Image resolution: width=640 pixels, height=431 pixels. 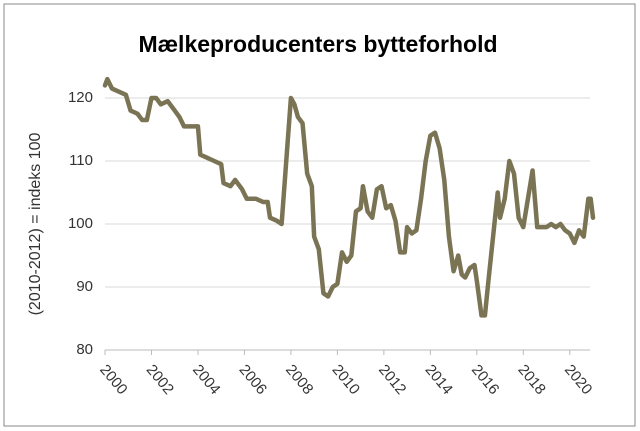 I want to click on chart-title: Mælkeproducenters bytteforhold, so click(x=317, y=44).